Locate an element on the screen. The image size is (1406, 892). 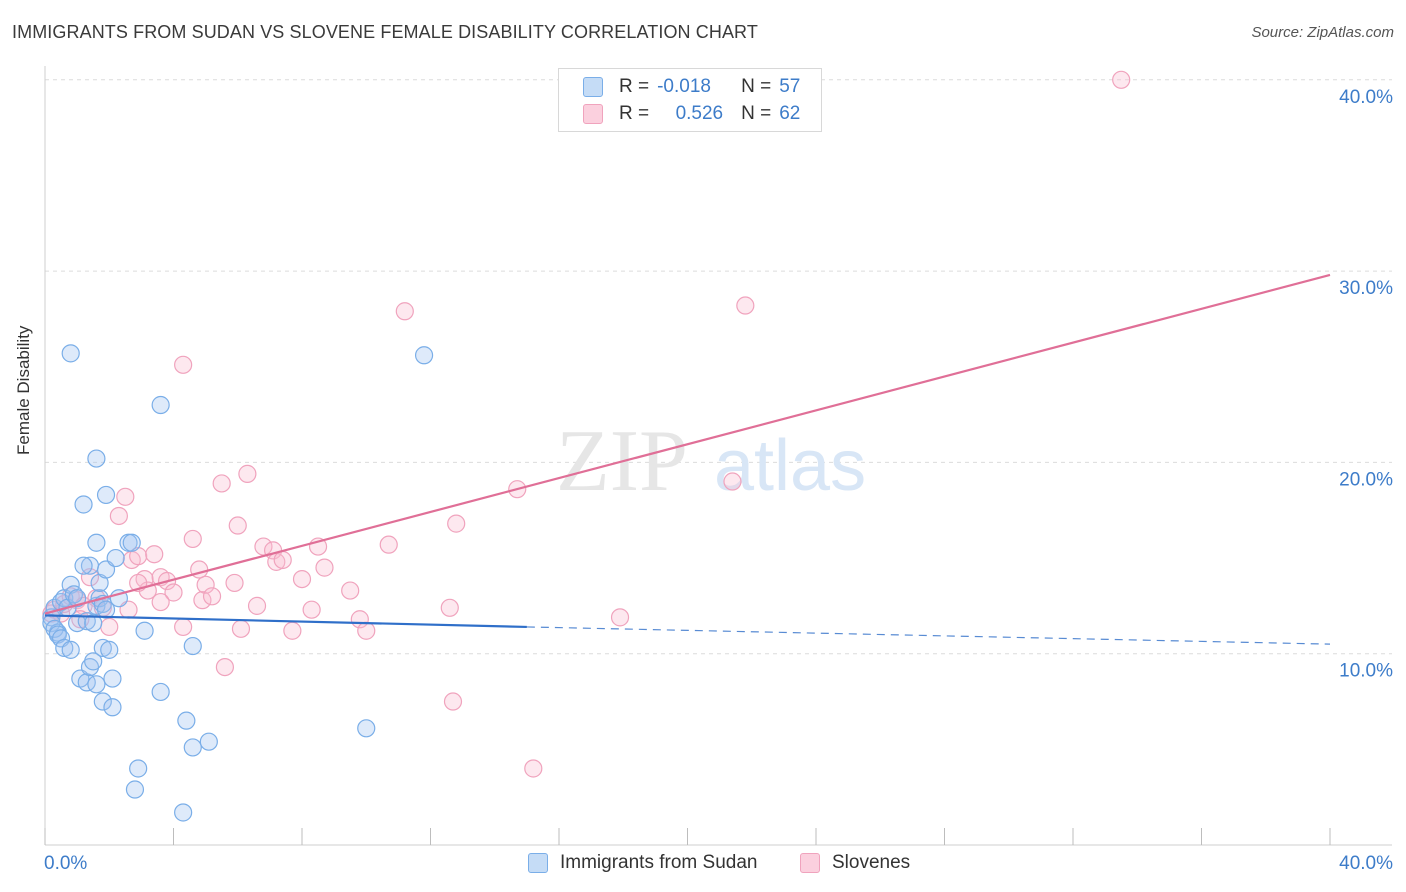
series-legend: Immigrants from Sudan Slovenes is located at coordinates (703, 865).